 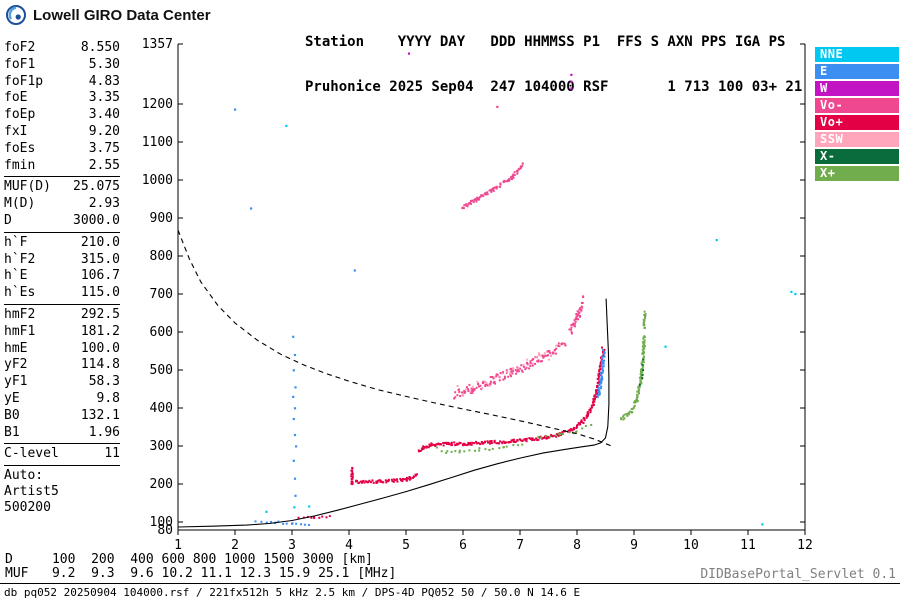 I want to click on param-value: 58.3, so click(x=104, y=382).